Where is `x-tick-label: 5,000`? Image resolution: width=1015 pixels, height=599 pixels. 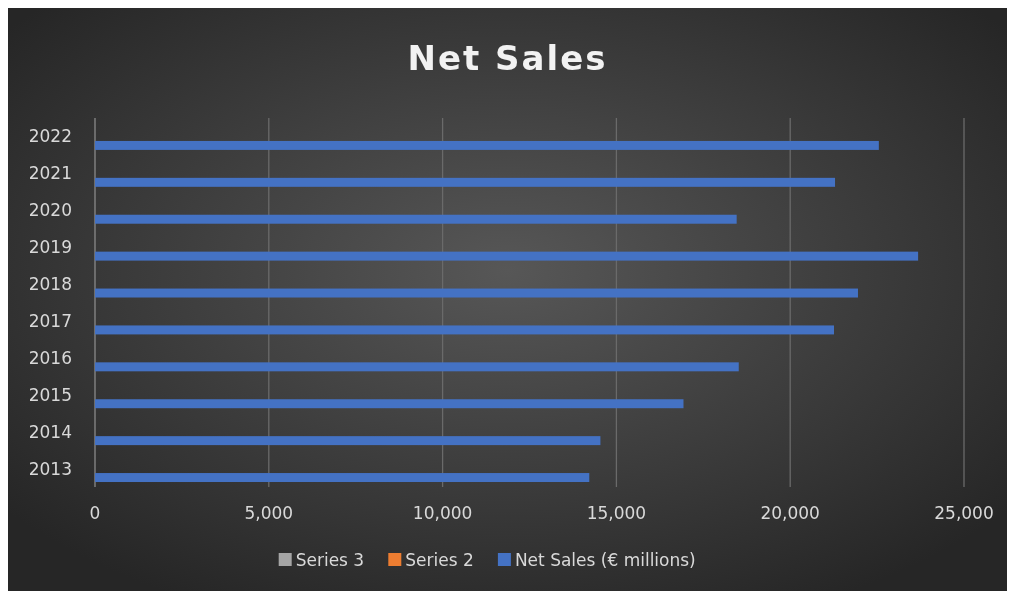
x-tick-label: 5,000 is located at coordinates (269, 513).